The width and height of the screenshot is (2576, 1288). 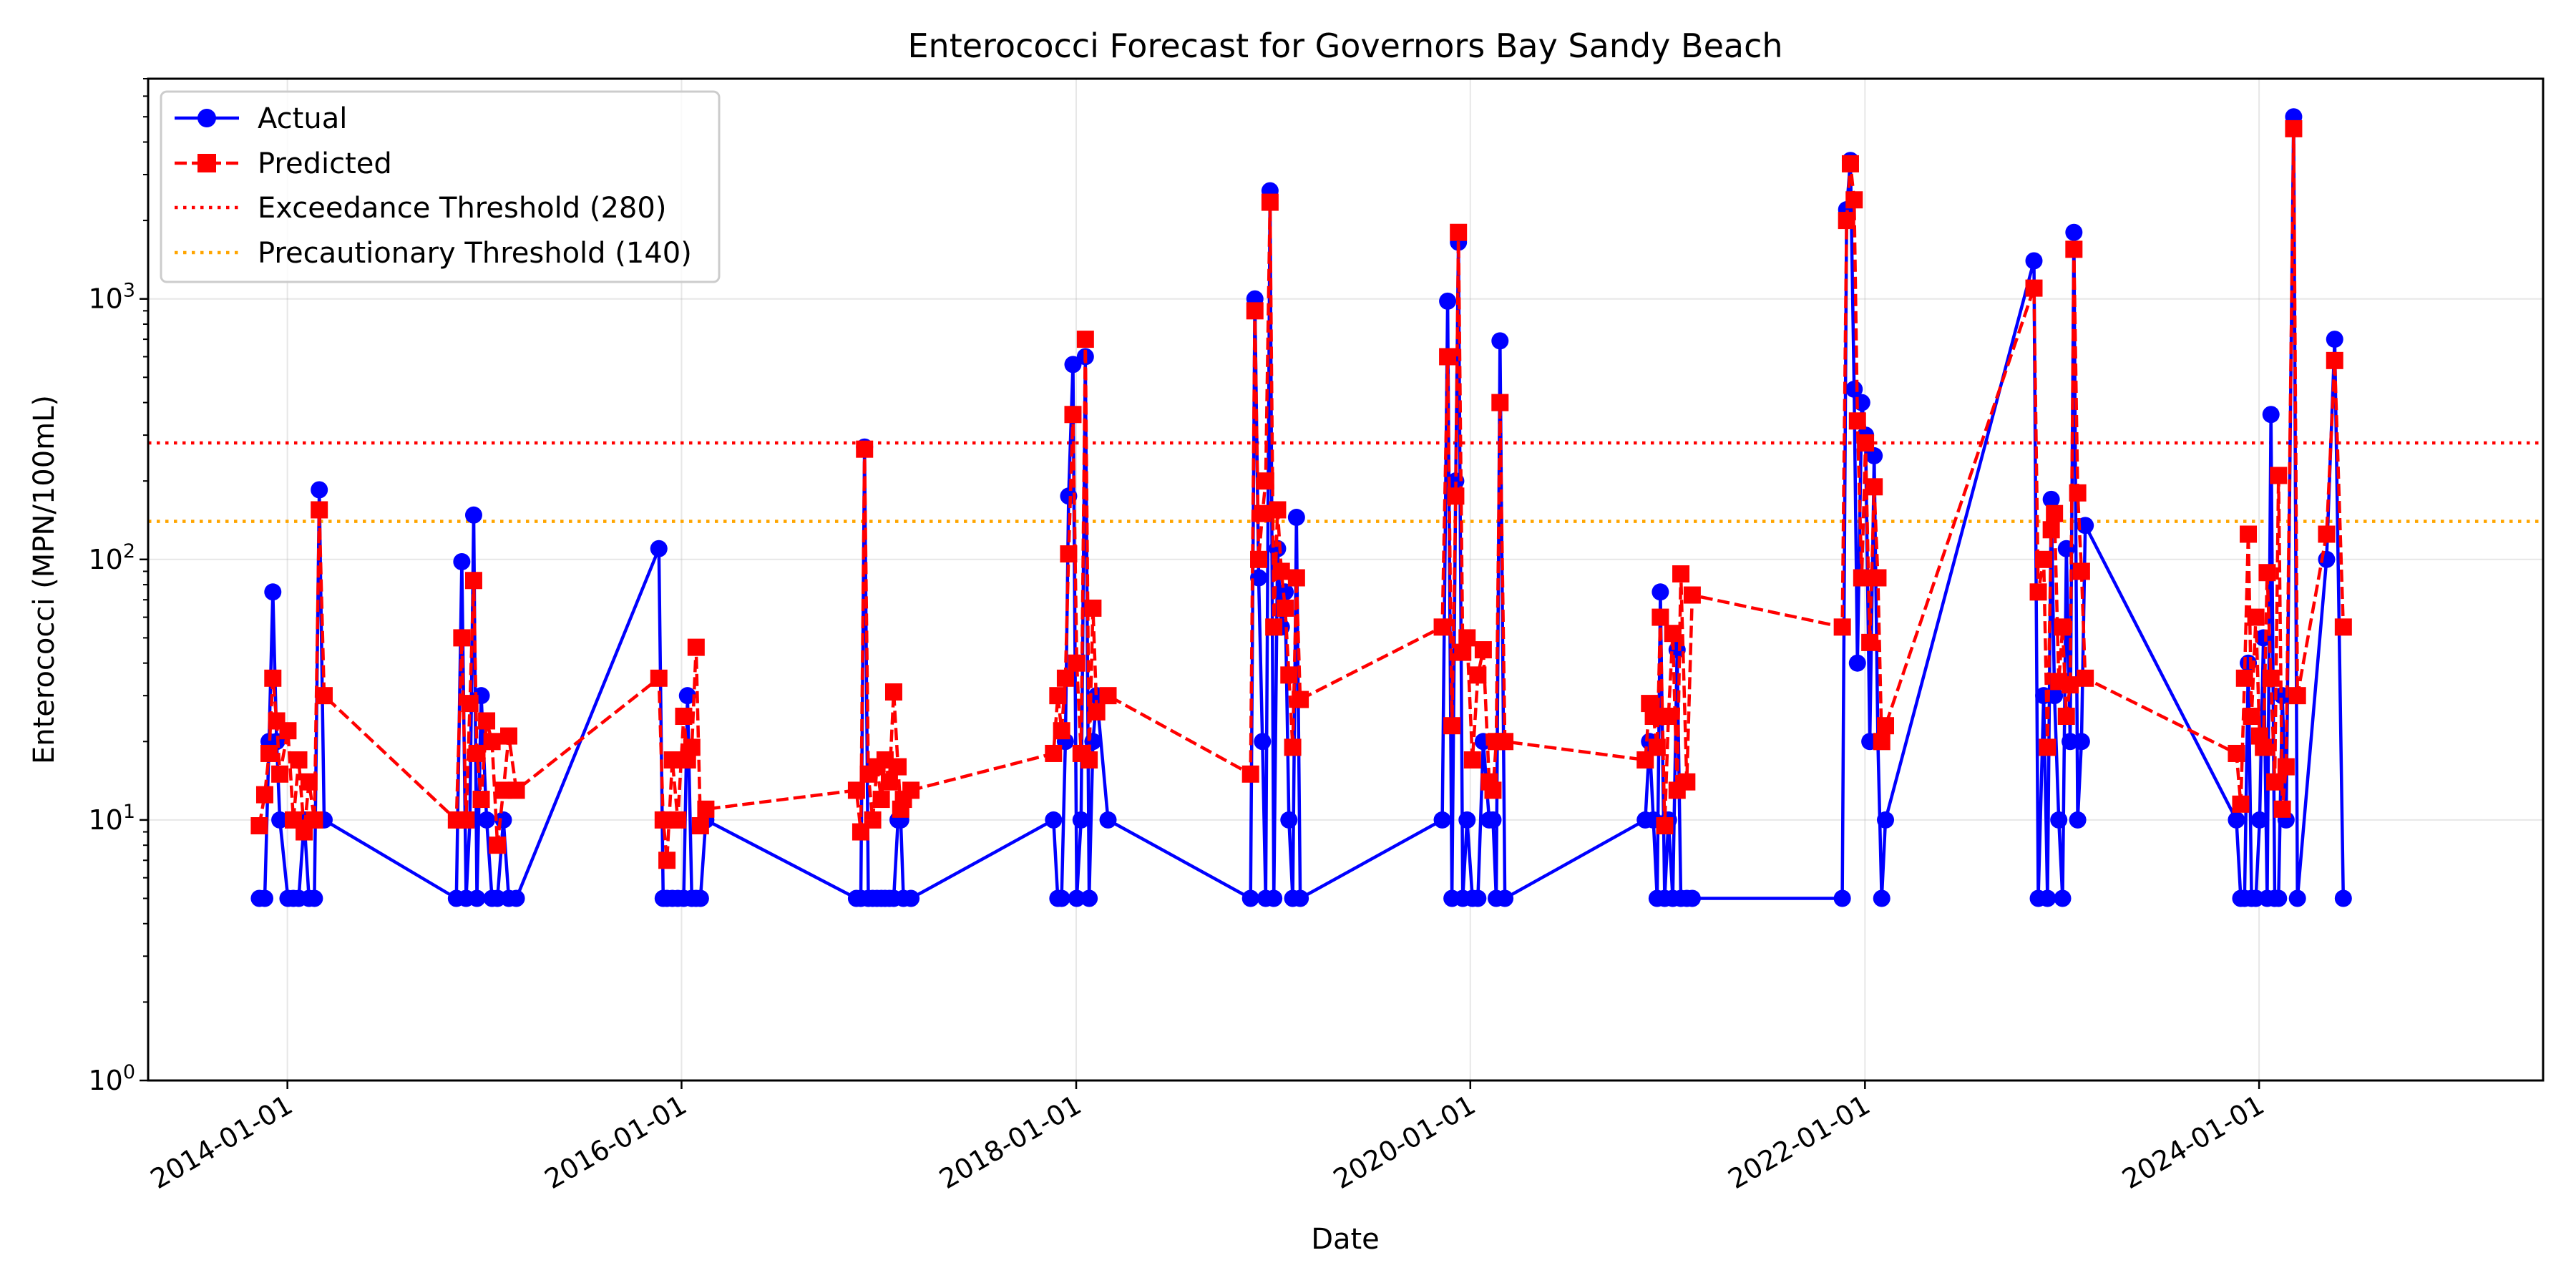 What do you see at coordinates (1345, 1239) in the screenshot?
I see `x-axis-label: Date` at bounding box center [1345, 1239].